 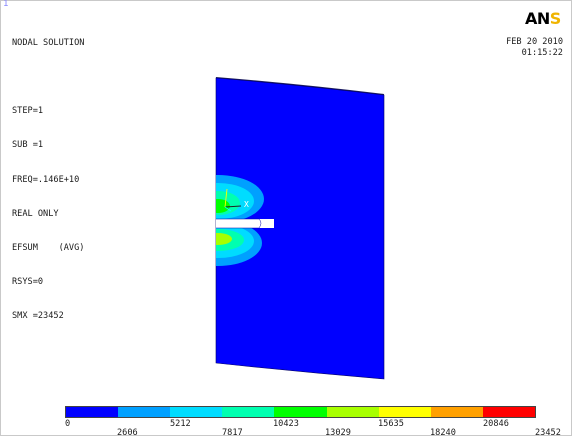 What do you see at coordinates (228, 209) in the screenshot?
I see `triad-z-axis` at bounding box center [228, 209].